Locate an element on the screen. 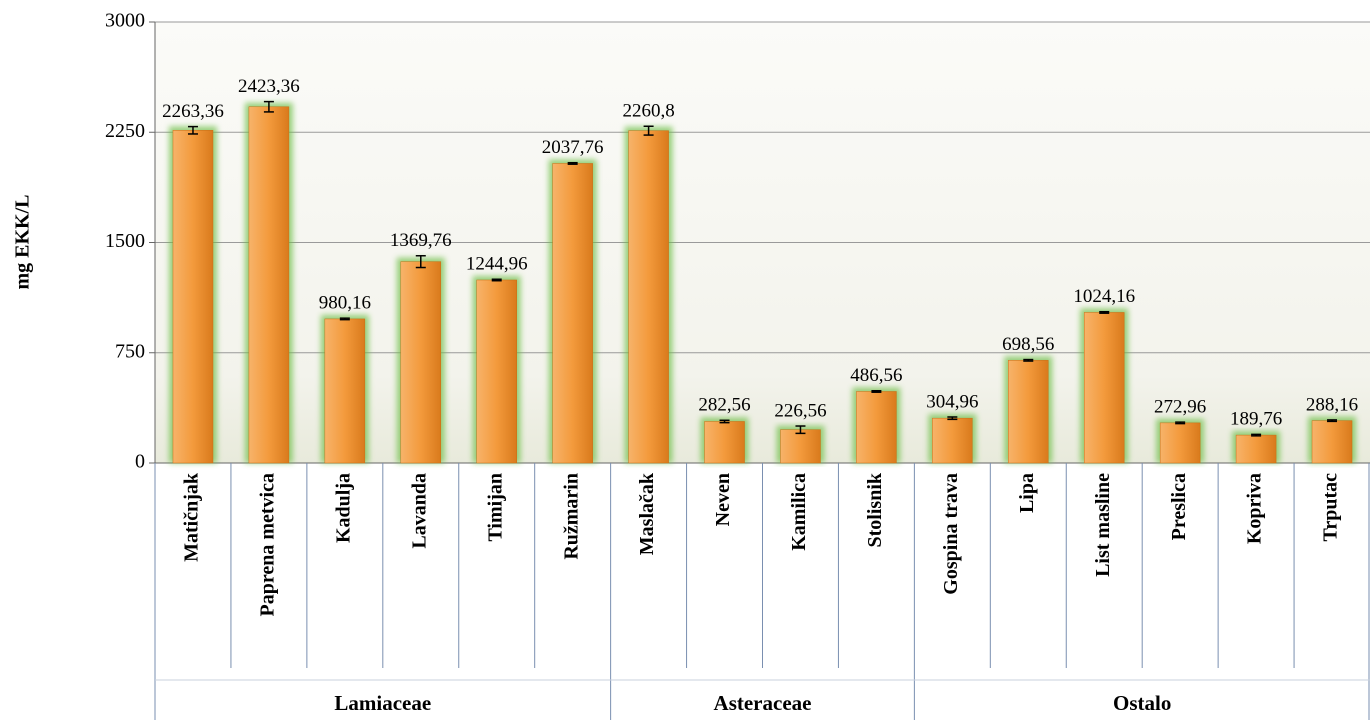  x-tick-label: Preslica is located at coordinates (1179, 506).